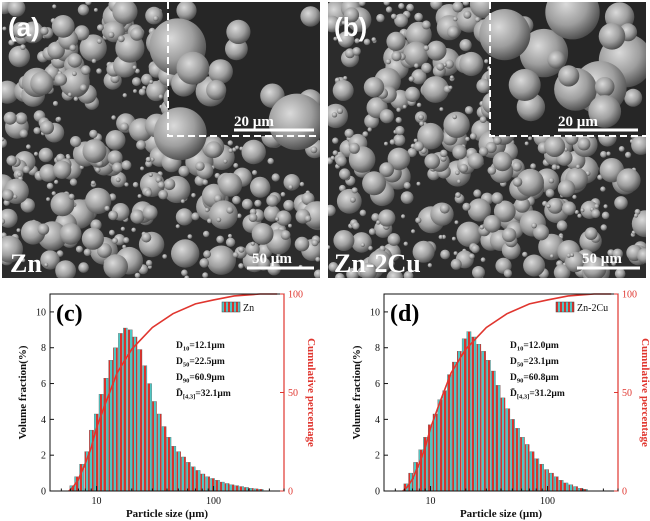 The image size is (650, 521). I want to click on cumulative-curve, so click(173, 392).